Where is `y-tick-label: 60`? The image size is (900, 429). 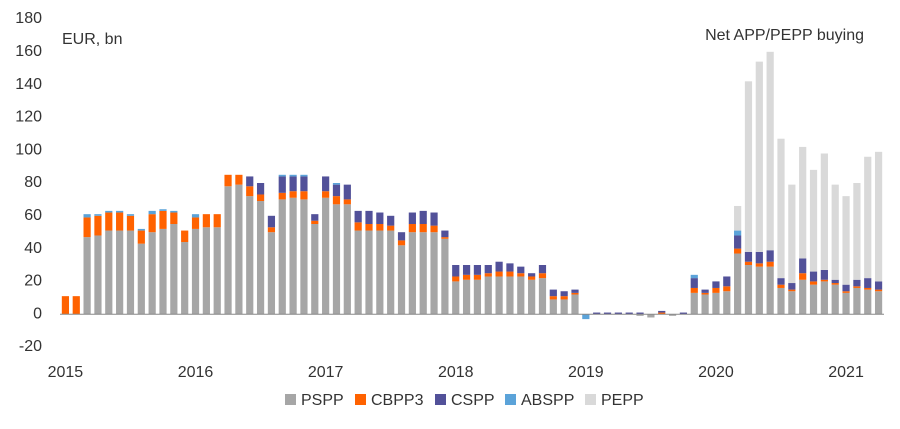
y-tick-label: 60 is located at coordinates (33, 215).